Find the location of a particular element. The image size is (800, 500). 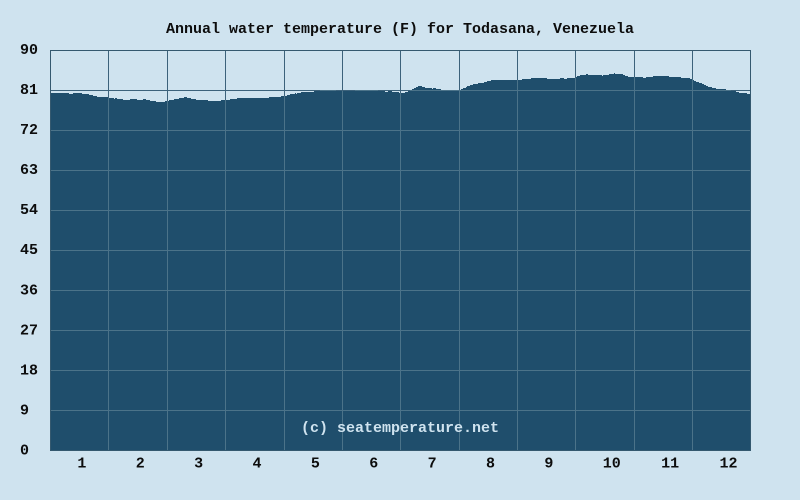

svg-text: 11 is located at coordinates (670, 464).